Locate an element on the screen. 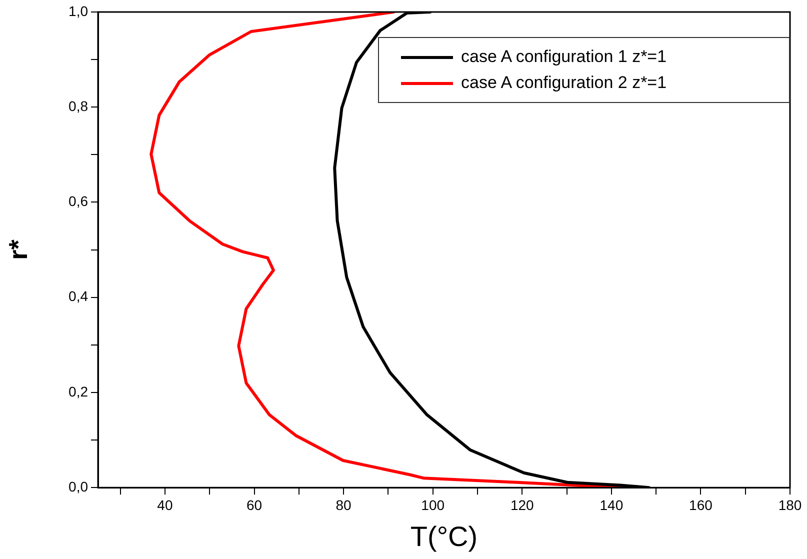 The image size is (807, 559). x-tick-label: 100 is located at coordinates (433, 504).